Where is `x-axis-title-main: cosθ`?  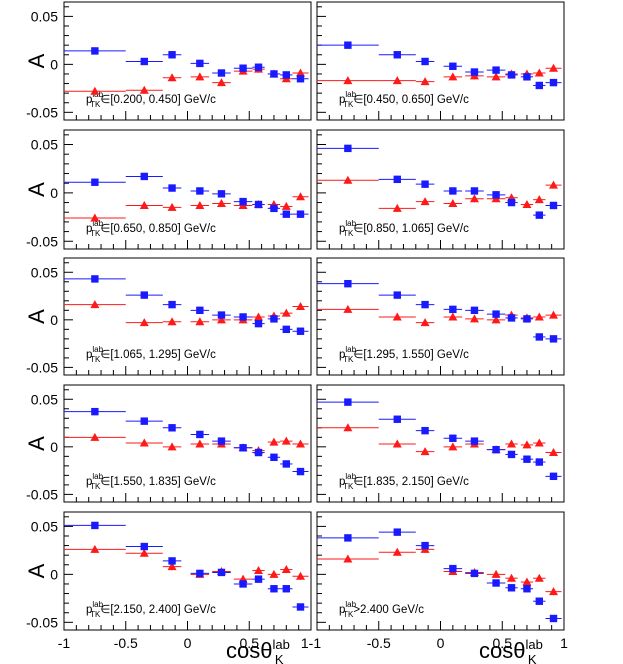
x-axis-title-main: cosθ is located at coordinates (502, 650).